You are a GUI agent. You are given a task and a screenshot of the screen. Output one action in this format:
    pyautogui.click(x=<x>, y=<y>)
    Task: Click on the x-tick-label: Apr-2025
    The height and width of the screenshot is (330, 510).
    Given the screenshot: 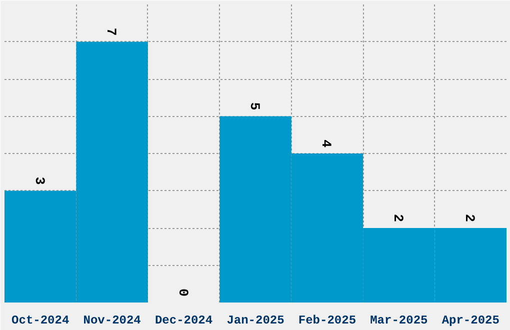 What is the action you would take?
    pyautogui.click(x=471, y=321)
    